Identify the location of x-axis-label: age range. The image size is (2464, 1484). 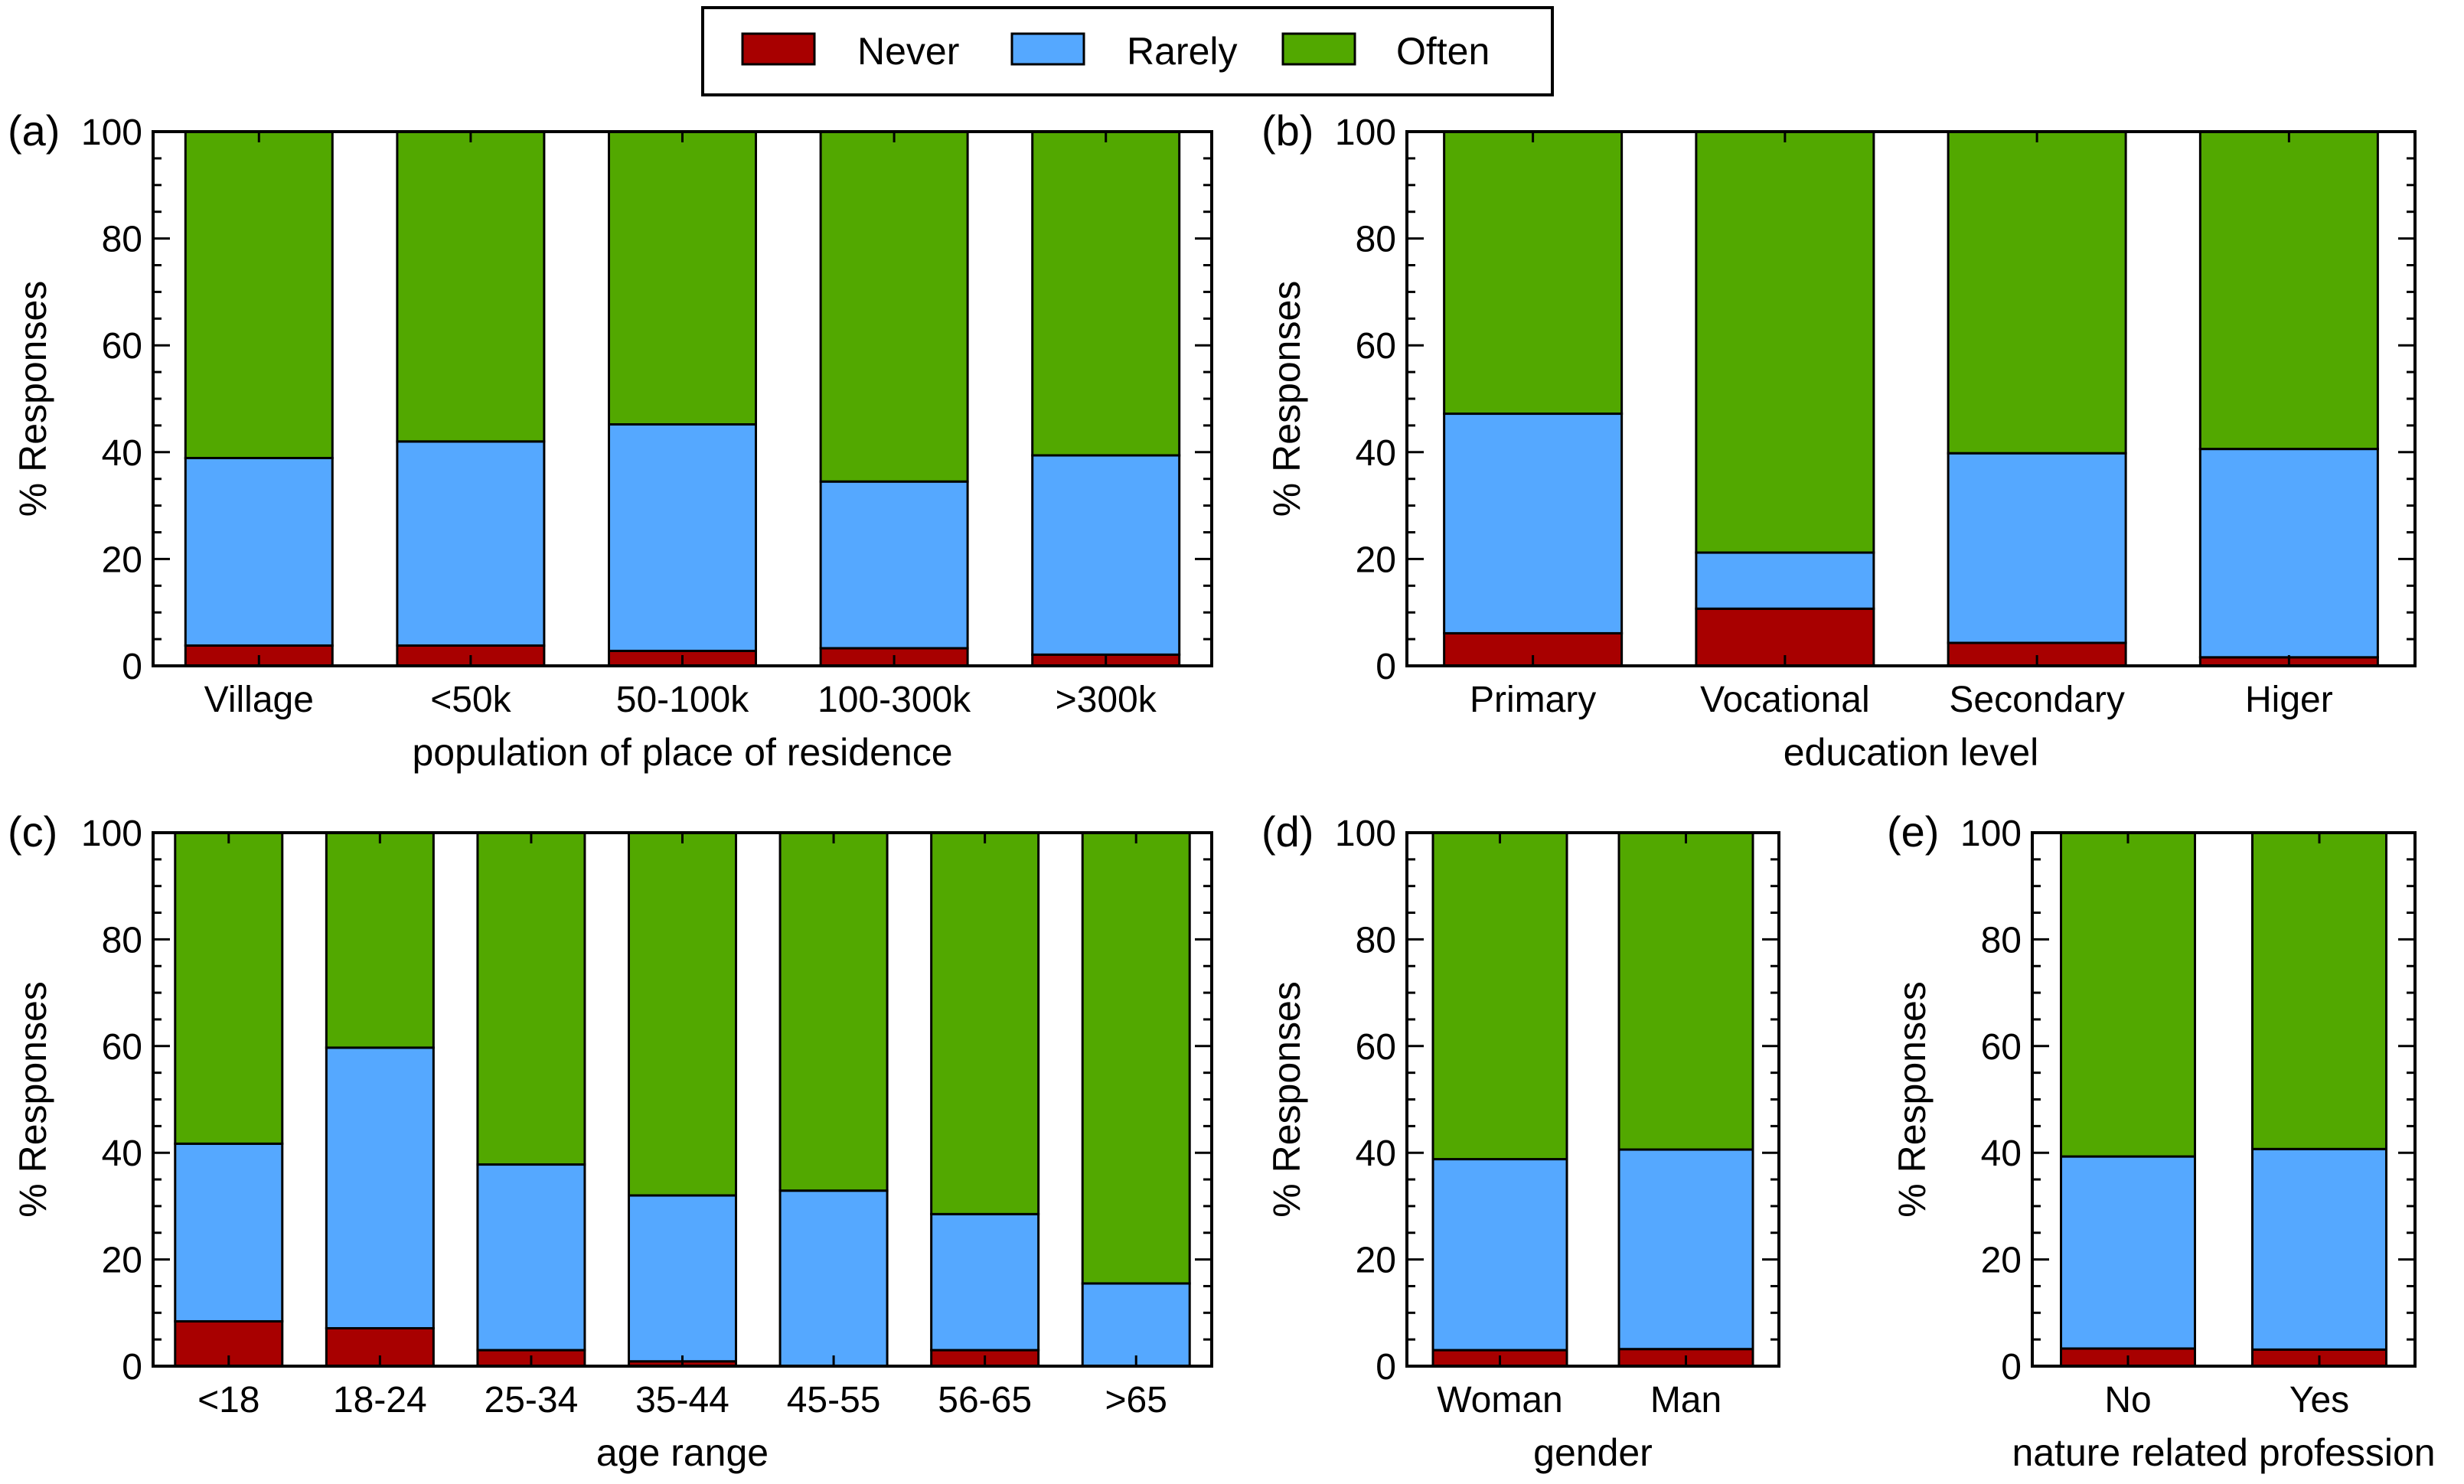
(682, 1452).